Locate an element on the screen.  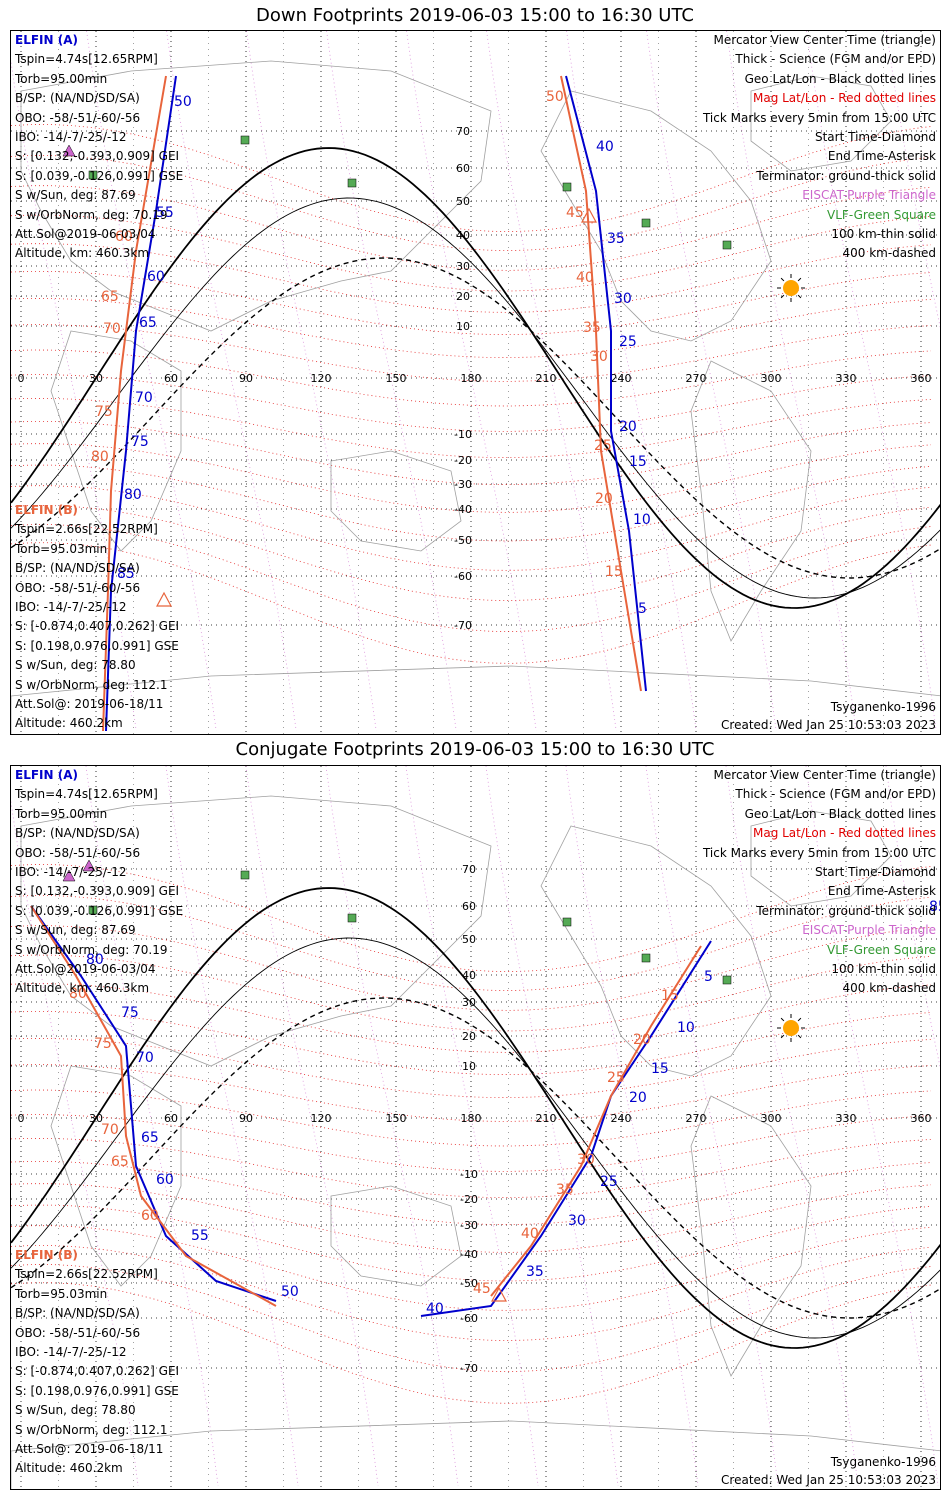
lon-label: 60 is located at coordinates (171, 1118).